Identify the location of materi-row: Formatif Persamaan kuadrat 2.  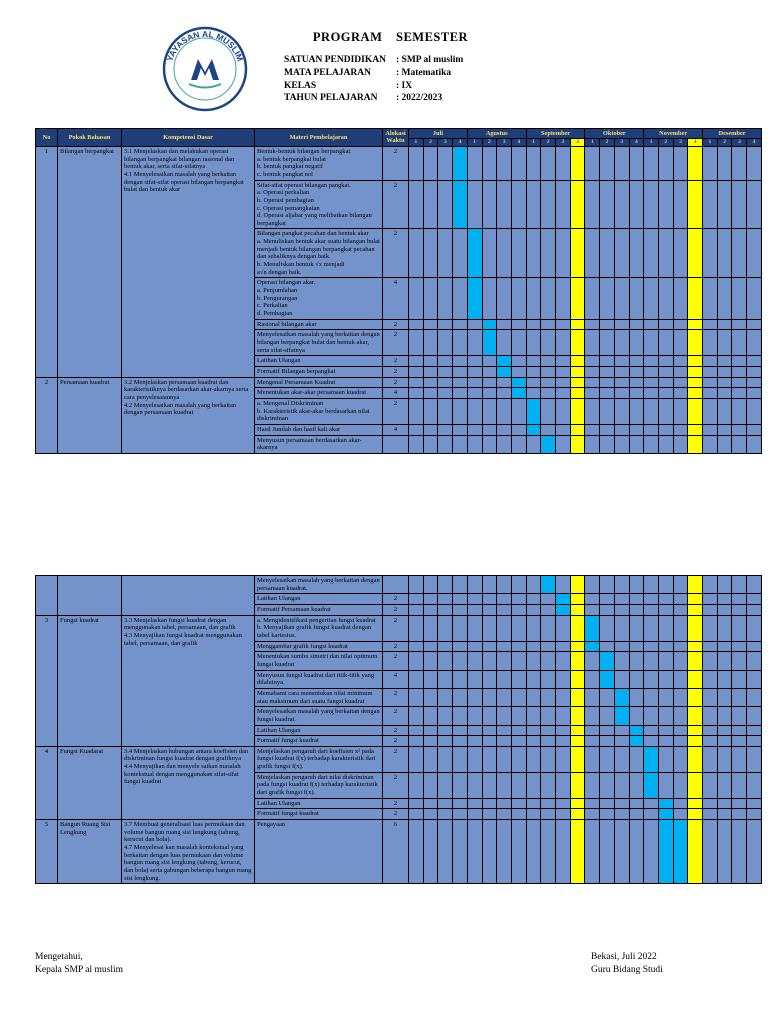
(399, 609).